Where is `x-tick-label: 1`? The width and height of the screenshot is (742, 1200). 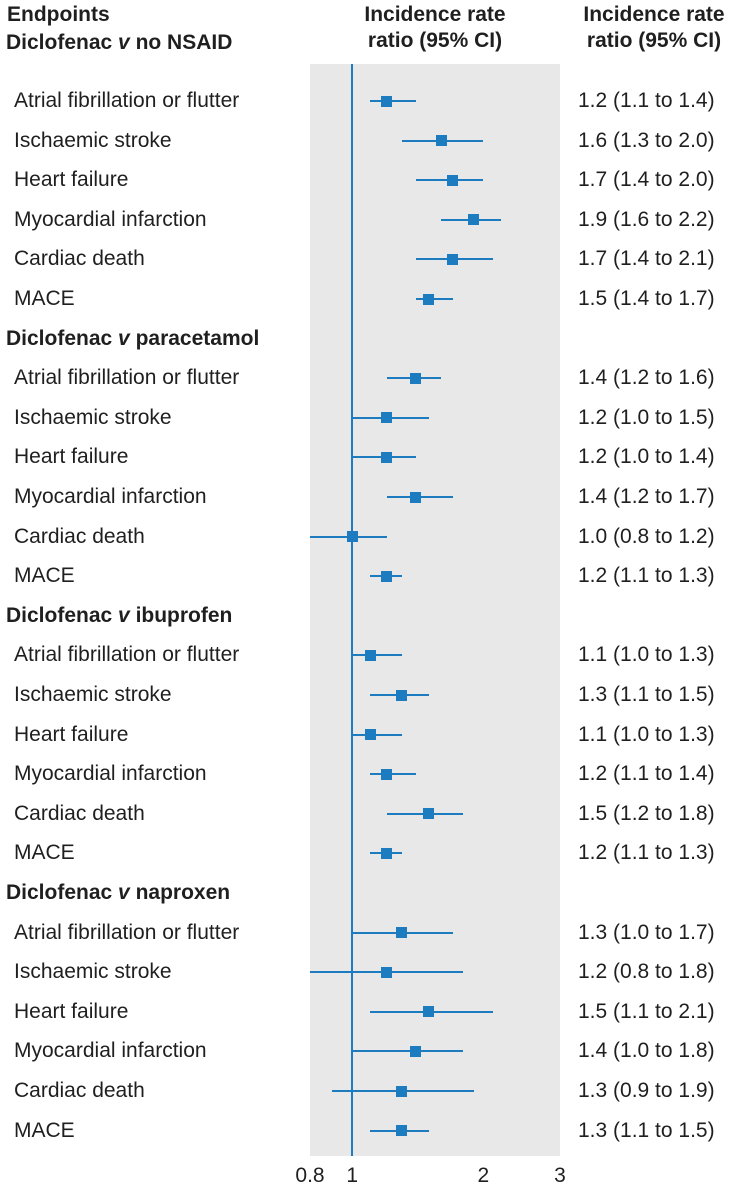 x-tick-label: 1 is located at coordinates (352, 1175).